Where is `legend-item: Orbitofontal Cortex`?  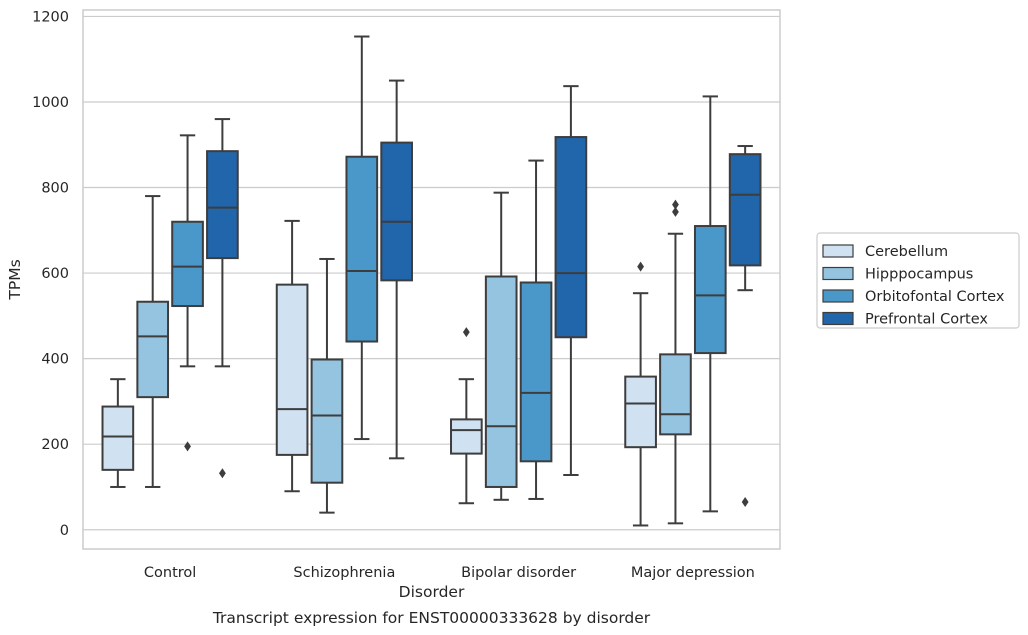 legend-item: Orbitofontal Cortex is located at coordinates (913, 297).